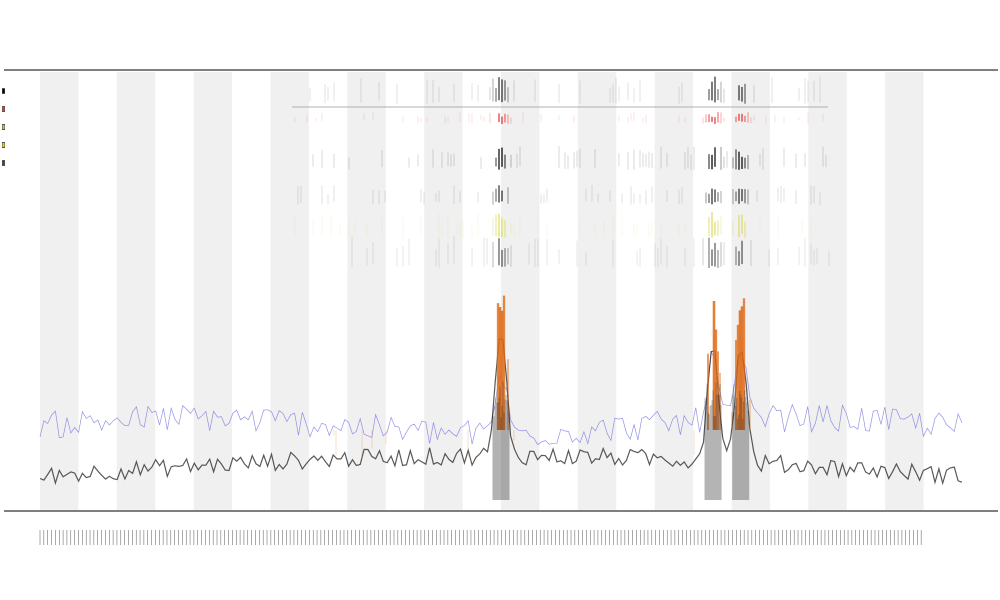  I want to click on chart-legend, so click(6, 127).